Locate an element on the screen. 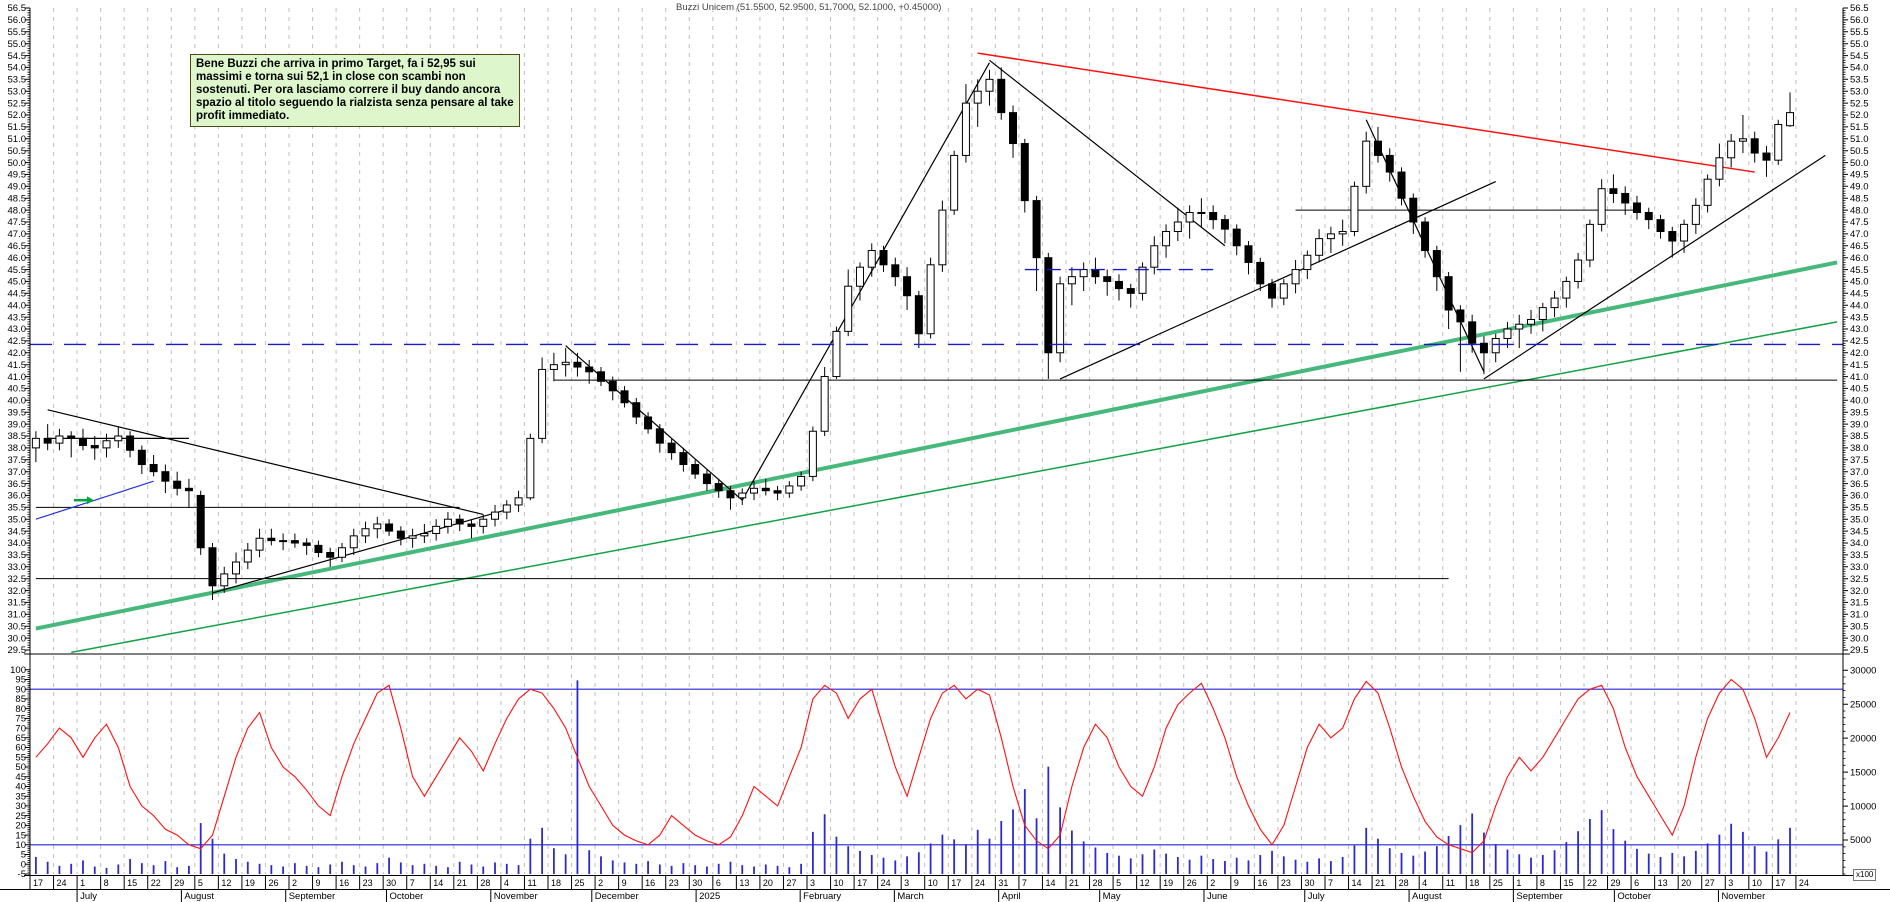 The width and height of the screenshot is (1890, 902). svg-text: 4 is located at coordinates (1424, 883).